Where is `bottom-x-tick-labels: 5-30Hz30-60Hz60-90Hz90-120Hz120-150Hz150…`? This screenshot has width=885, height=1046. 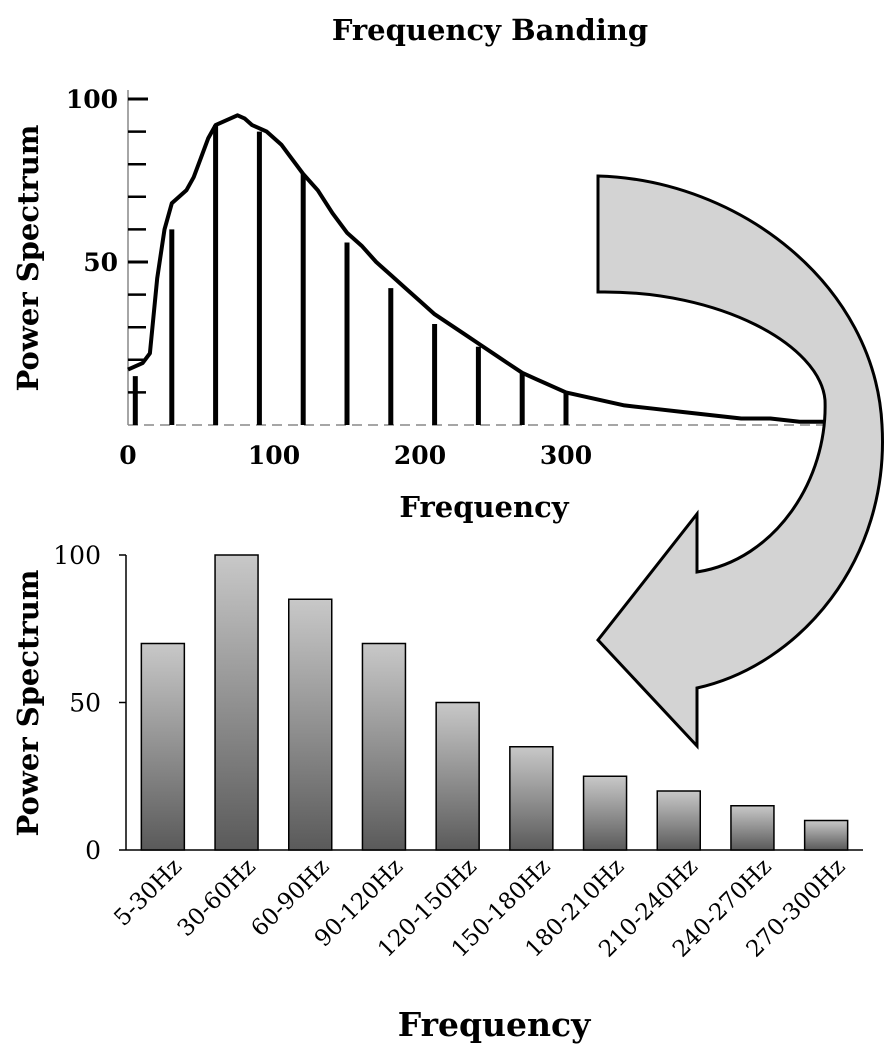
bottom-x-tick-labels: 5-30Hz30-60Hz60-90Hz90-120Hz120-150Hz150… is located at coordinates (479, 908).